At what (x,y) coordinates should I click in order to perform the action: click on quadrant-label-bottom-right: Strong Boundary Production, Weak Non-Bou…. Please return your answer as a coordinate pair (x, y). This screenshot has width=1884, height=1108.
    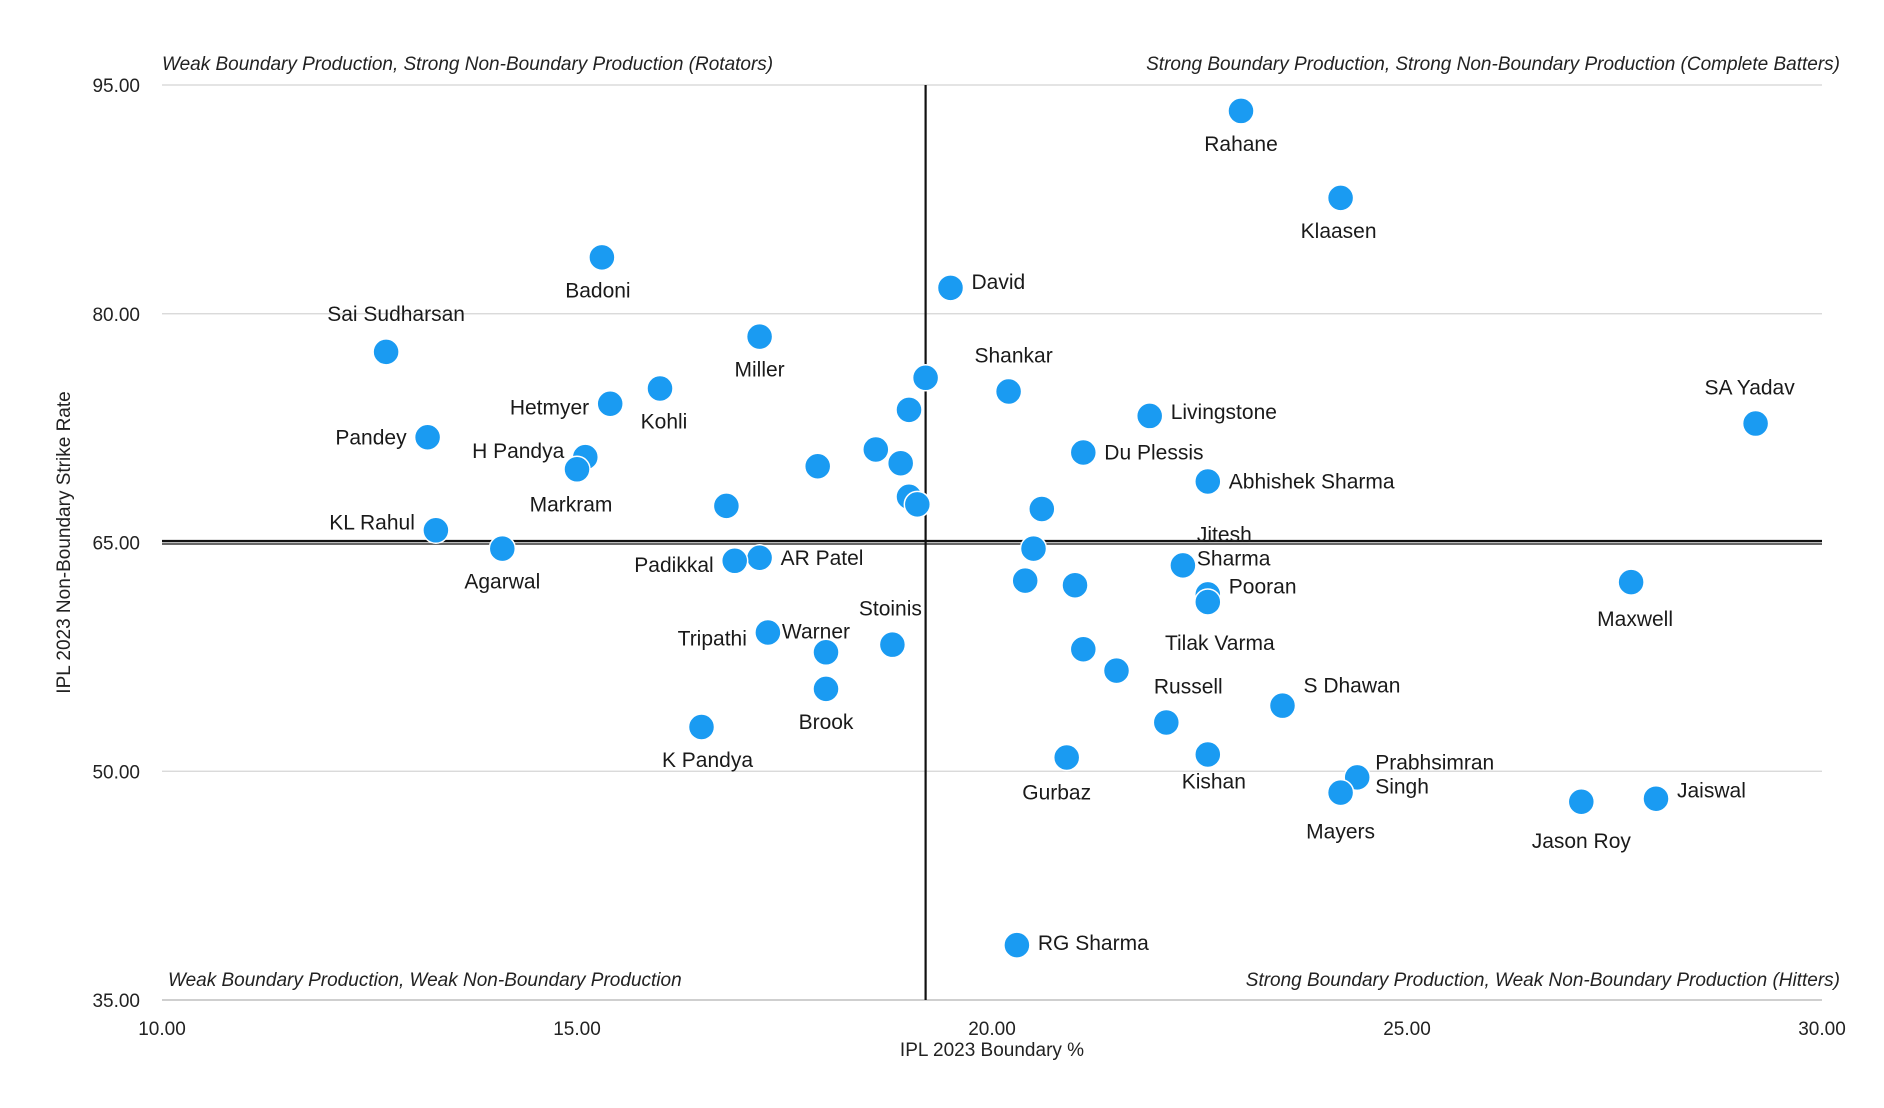
    Looking at the image, I should click on (1543, 980).